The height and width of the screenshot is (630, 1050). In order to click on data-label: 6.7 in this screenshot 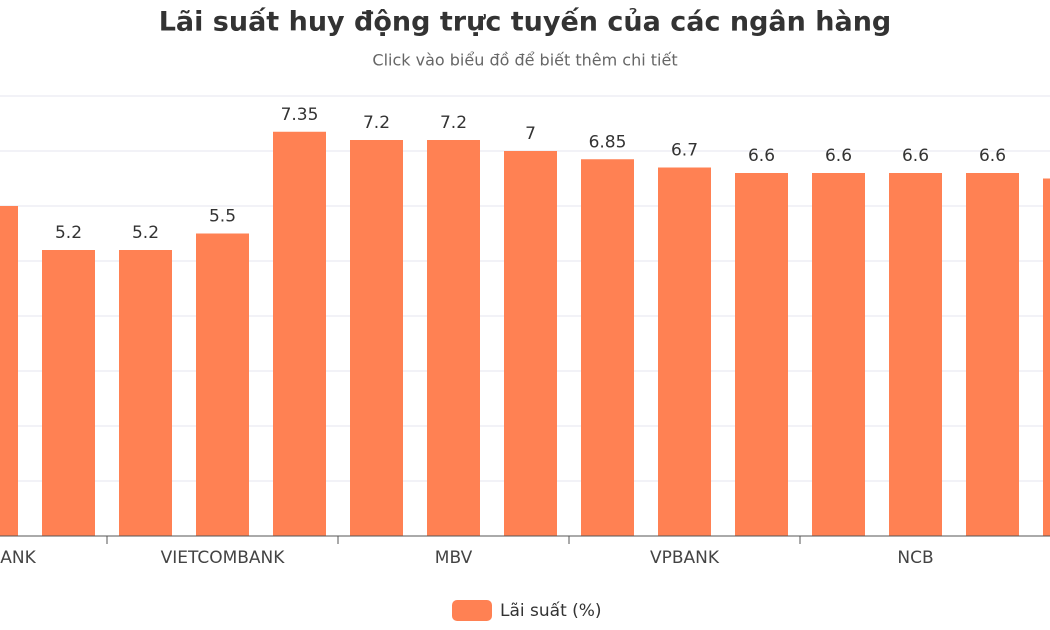, I will do `click(684, 151)`.